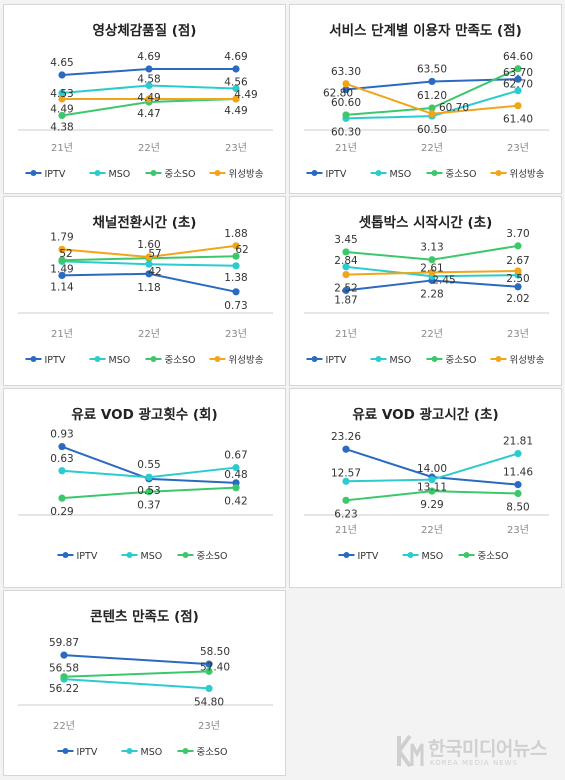  I want to click on data-label: 4.56, so click(236, 83).